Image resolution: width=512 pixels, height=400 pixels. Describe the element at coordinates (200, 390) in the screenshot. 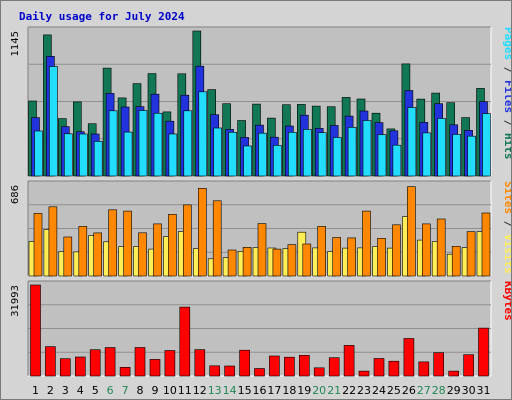

I see `day-label-12: 12` at that location.